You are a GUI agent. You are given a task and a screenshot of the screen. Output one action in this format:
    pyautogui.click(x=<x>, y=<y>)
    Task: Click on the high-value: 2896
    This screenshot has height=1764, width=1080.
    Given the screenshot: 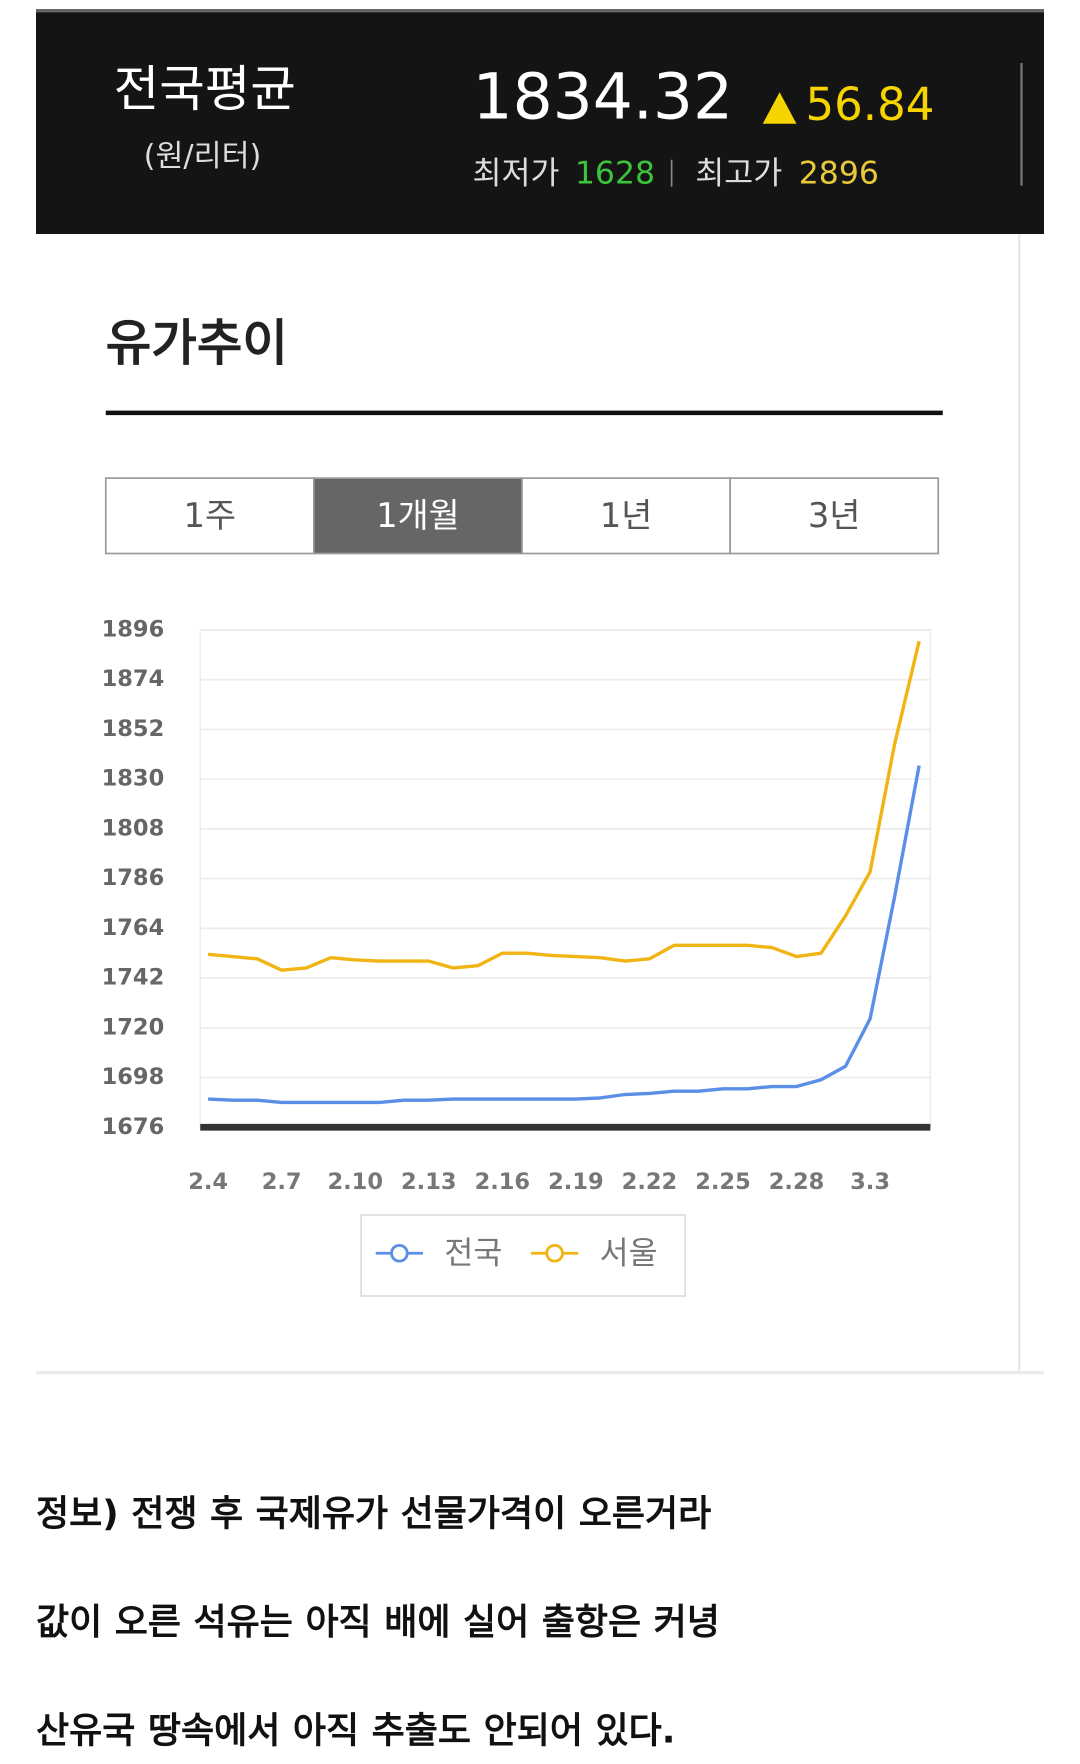 What is the action you would take?
    pyautogui.click(x=839, y=173)
    